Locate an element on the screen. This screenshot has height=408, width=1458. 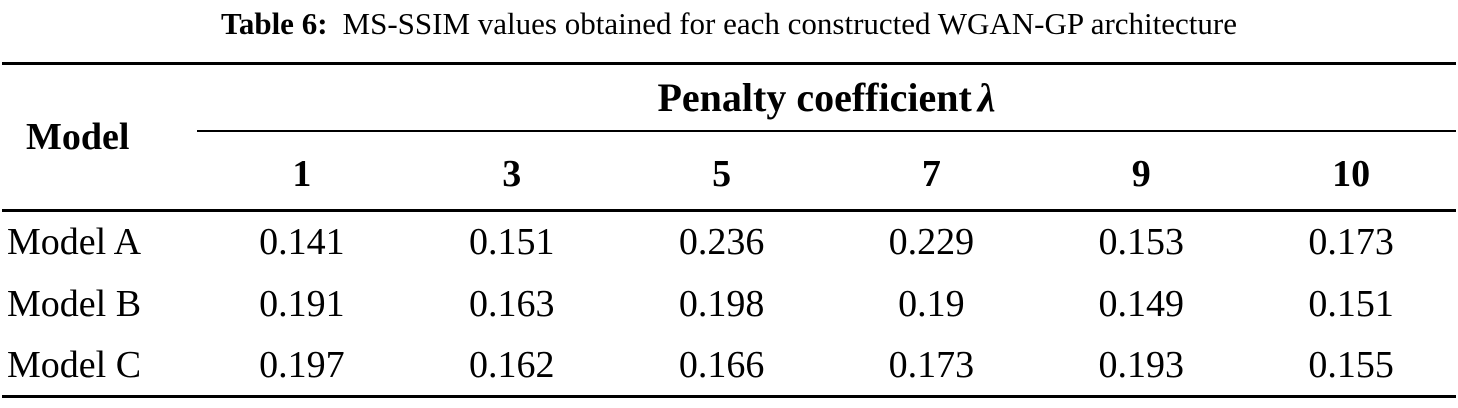
table-cell: 0.162 is located at coordinates (511, 364).